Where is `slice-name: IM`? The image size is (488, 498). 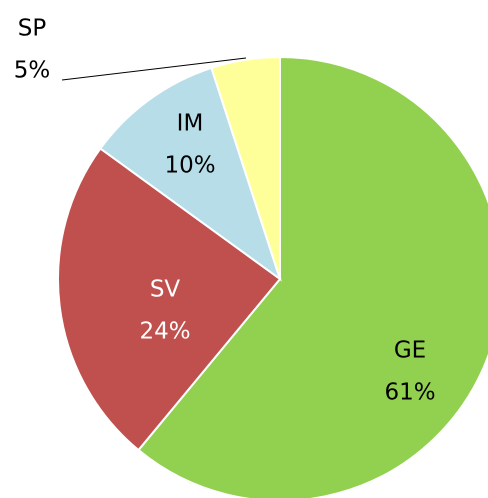
slice-name: IM is located at coordinates (190, 124).